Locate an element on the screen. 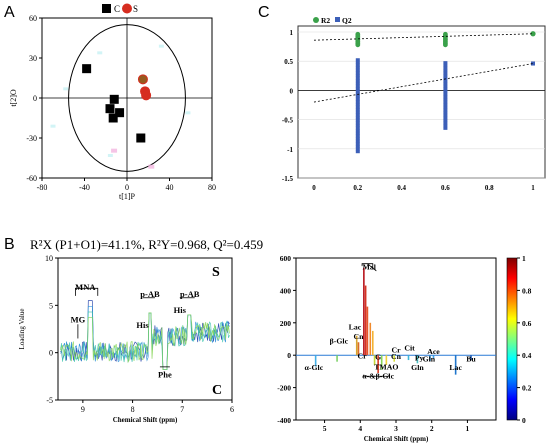  colorbar-tick-label: 0 is located at coordinates (524, 420).